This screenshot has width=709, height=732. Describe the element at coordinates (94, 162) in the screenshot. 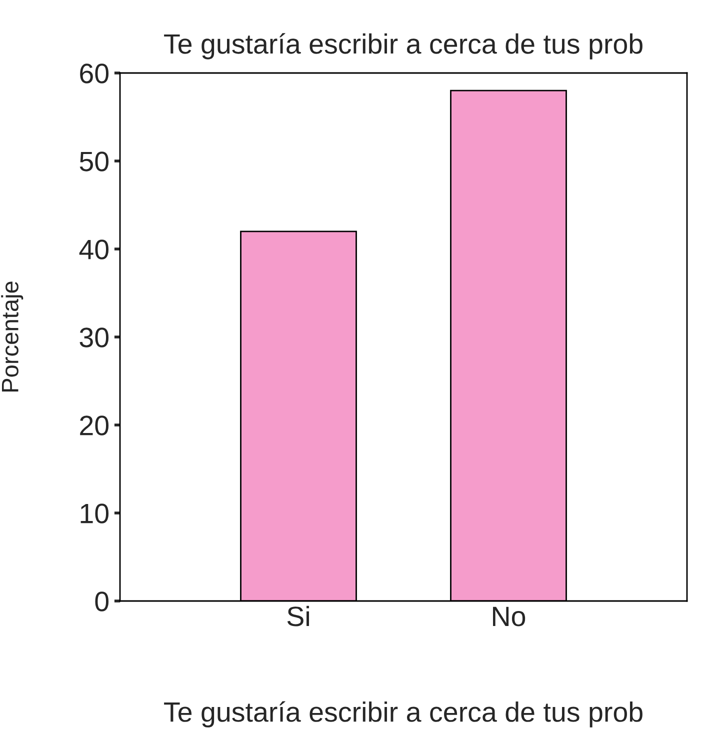

I see `y-tick-label: 50` at that location.